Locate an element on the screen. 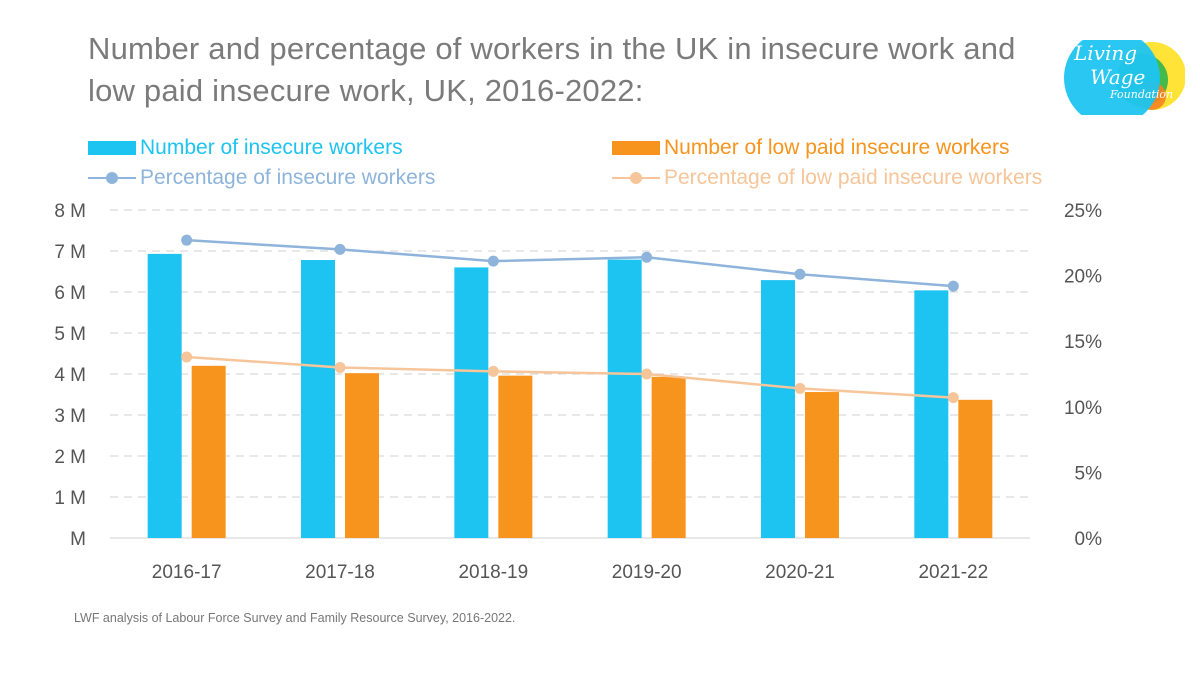  legend-label: Number of low paid insecure workers is located at coordinates (837, 147).